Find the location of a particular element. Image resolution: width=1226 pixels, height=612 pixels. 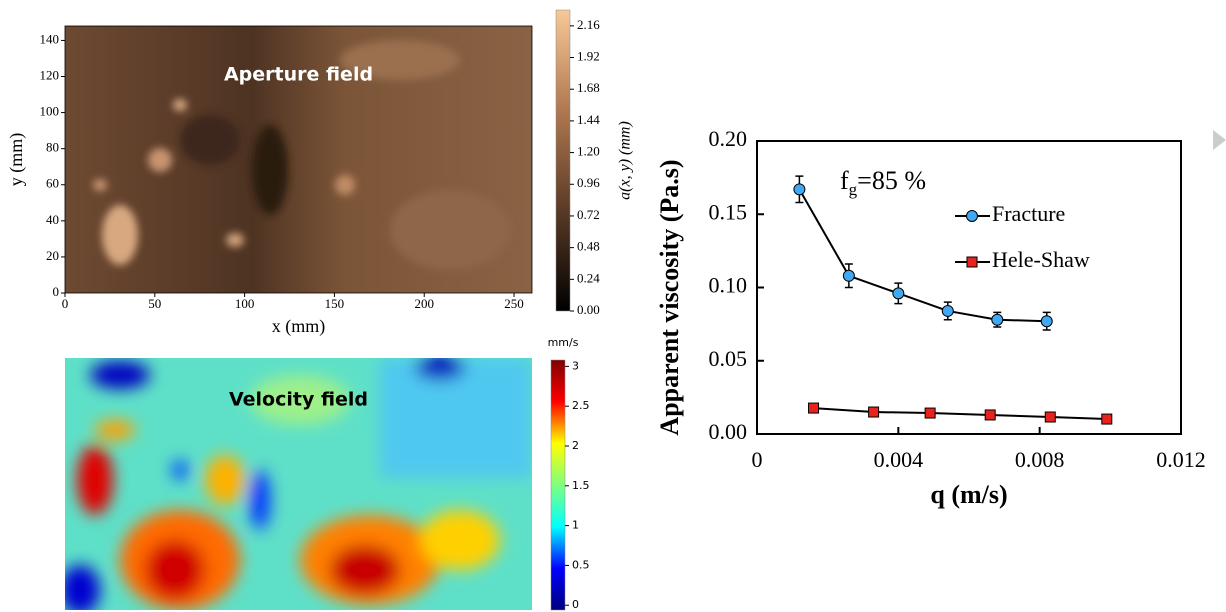

annotation-base: f is located at coordinates (844, 180).